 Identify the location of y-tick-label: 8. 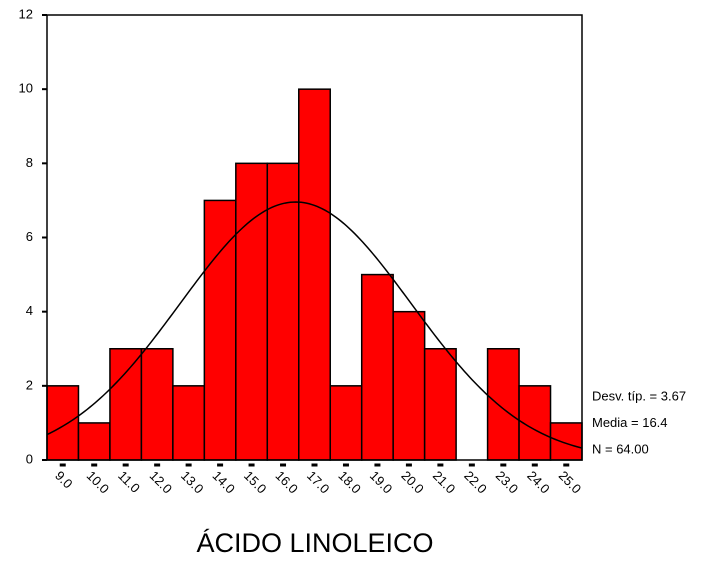
(29, 162).